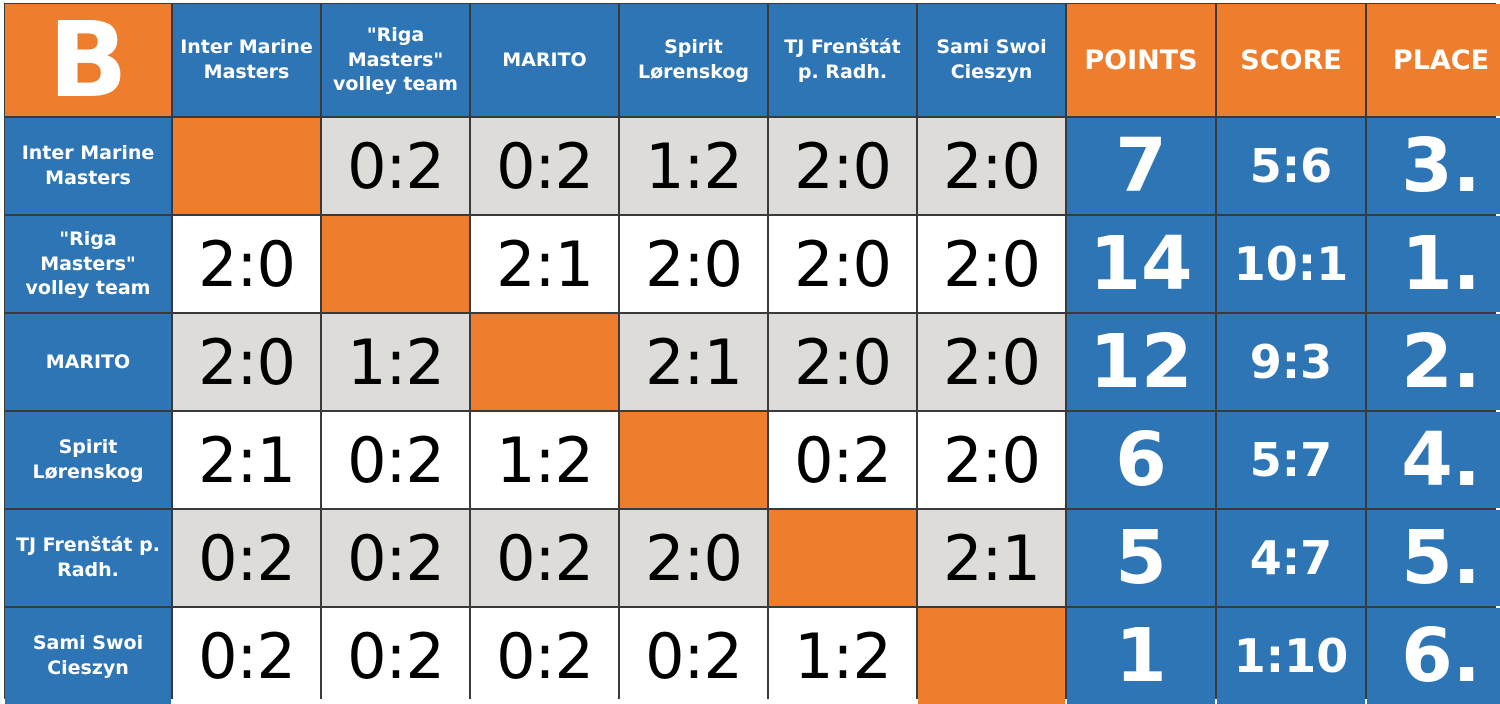 The height and width of the screenshot is (704, 1500). Describe the element at coordinates (1291, 460) in the screenshot. I see `score-value: 5:7` at that location.